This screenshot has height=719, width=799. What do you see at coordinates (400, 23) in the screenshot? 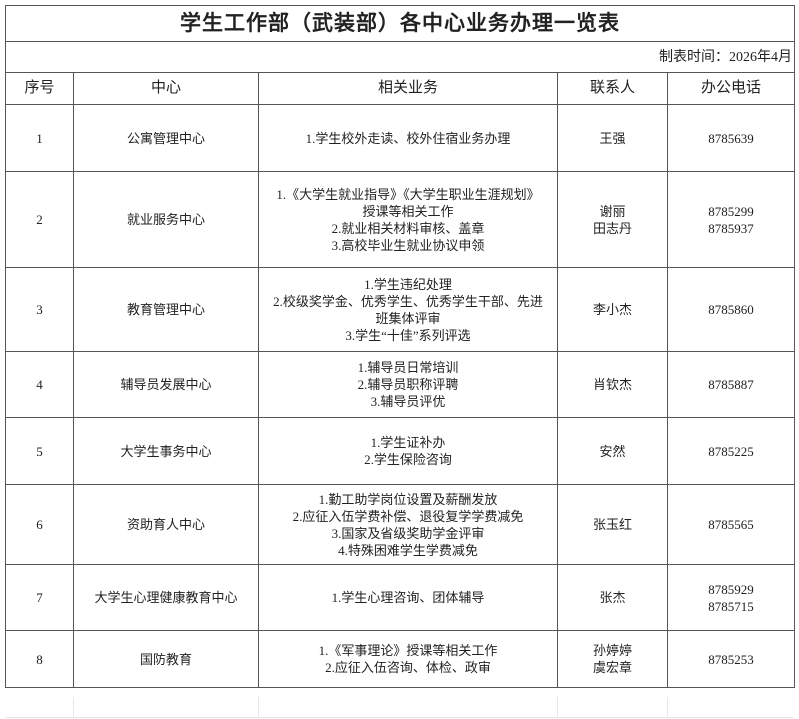
I see `table-title: 学生工作部（武装部）各中心业务办理一览表` at bounding box center [400, 23].